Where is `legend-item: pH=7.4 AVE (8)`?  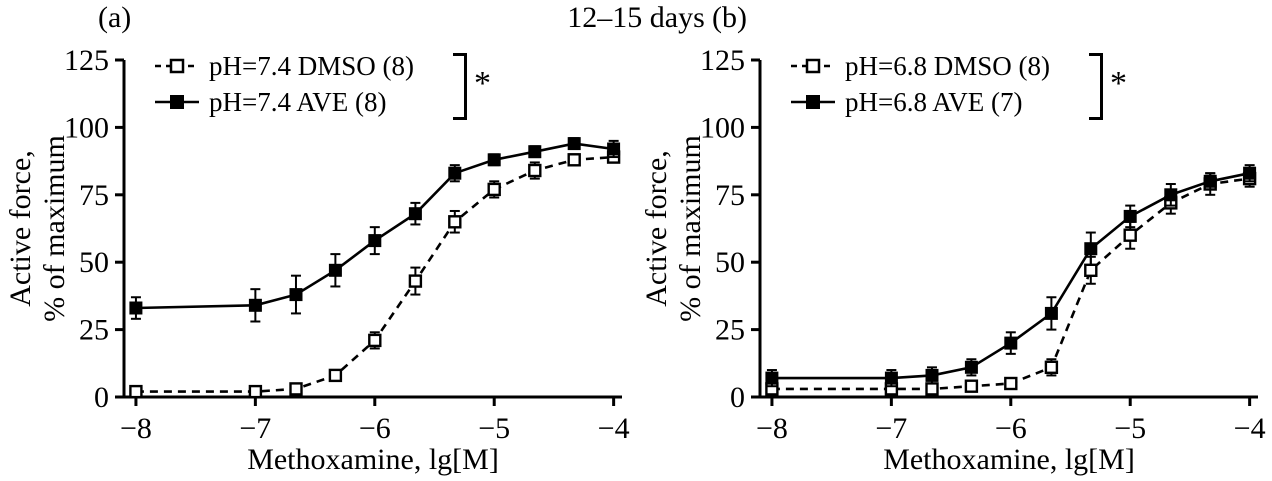 legend-item: pH=7.4 AVE (8) is located at coordinates (284, 102).